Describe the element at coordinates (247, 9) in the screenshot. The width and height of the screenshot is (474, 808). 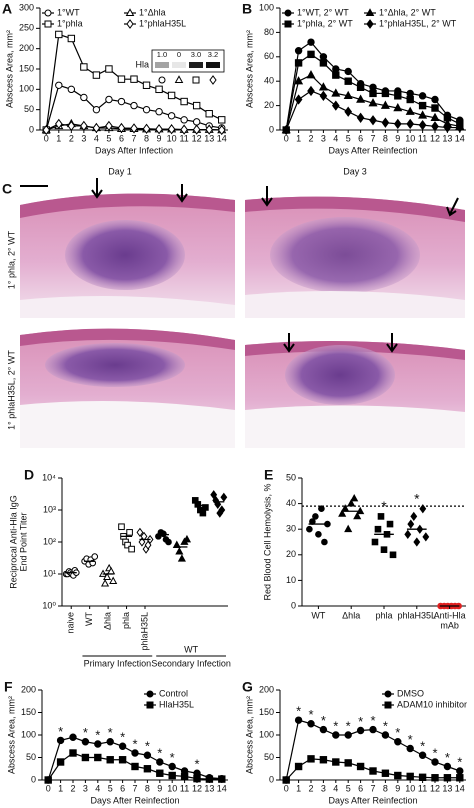
I see `panel-letter: B` at that location.